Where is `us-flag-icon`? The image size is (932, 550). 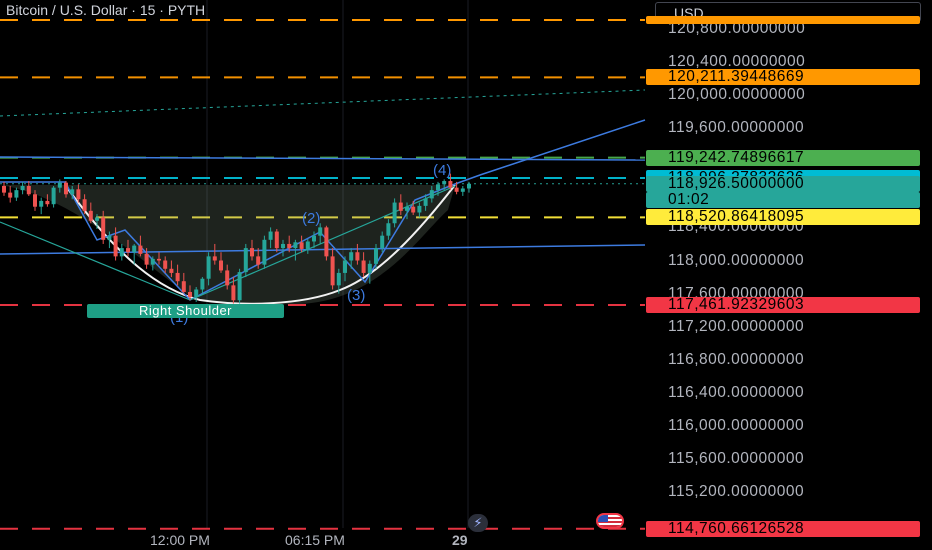
us-flag-icon is located at coordinates (610, 521).